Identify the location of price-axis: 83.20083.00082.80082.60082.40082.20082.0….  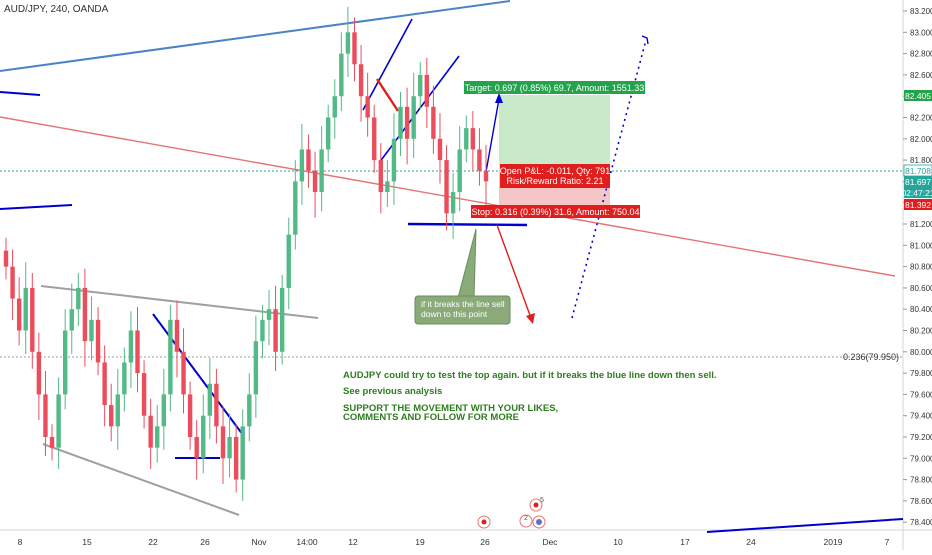
(917, 267).